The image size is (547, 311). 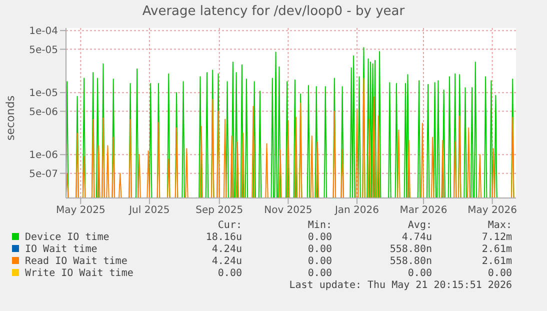 I want to click on legend-label: IO Wait time, so click(x=61, y=250).